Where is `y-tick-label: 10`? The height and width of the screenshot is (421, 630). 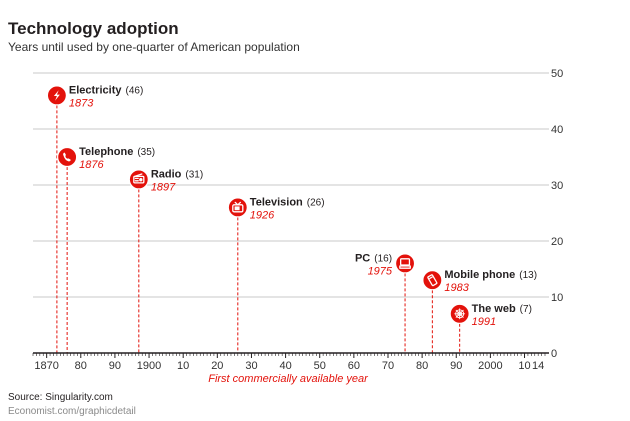 y-tick-label: 10 is located at coordinates (557, 298).